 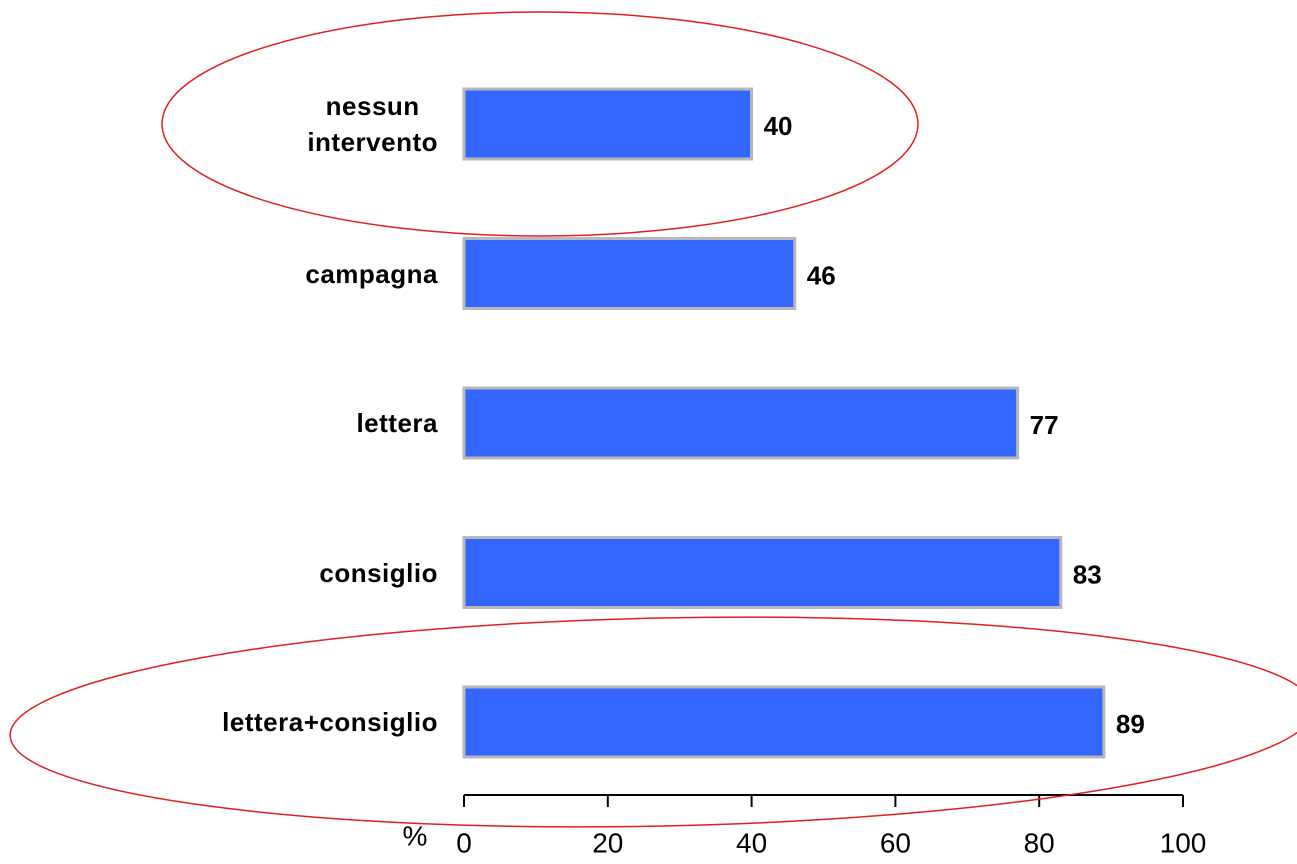 I want to click on x-tick-label: 80, so click(x=1039, y=842).